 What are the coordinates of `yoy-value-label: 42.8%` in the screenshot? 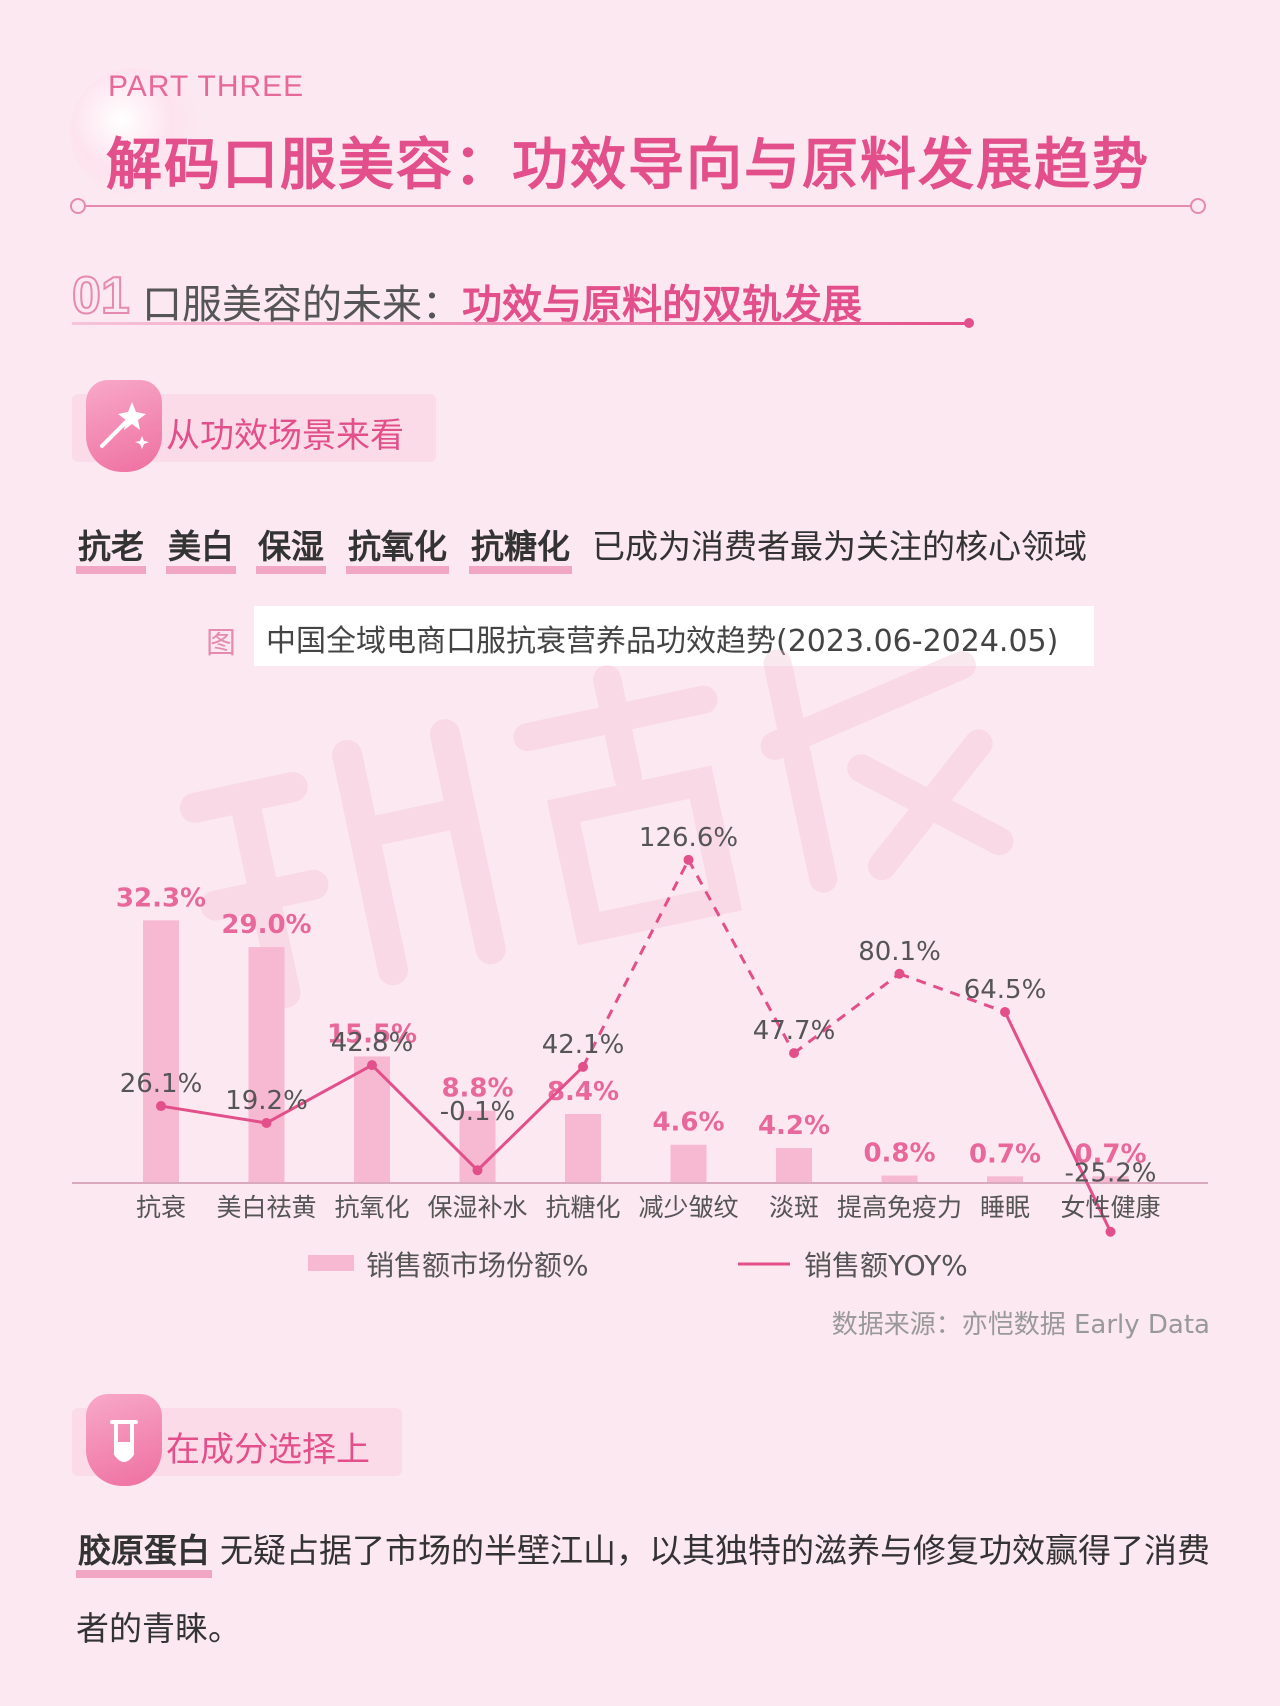 It's located at (372, 1043).